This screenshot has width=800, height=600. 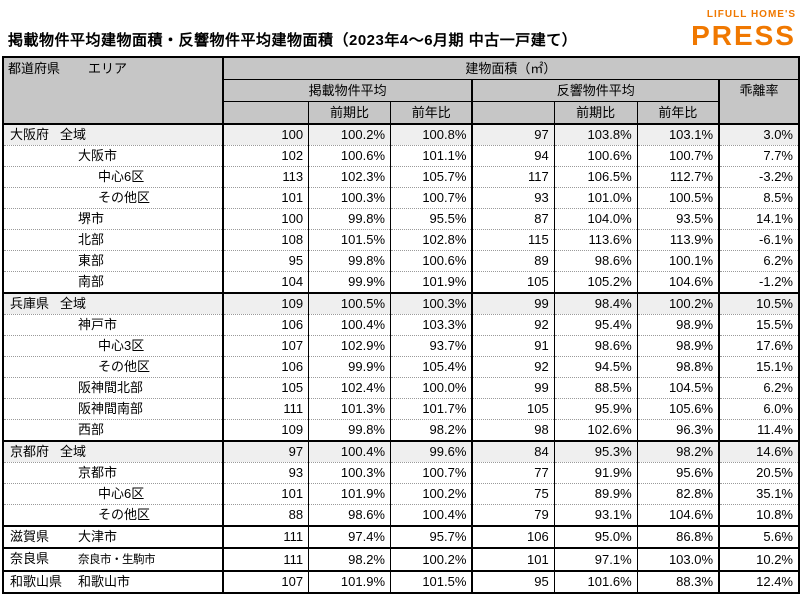 What do you see at coordinates (113, 430) in the screenshot?
I see `area-cell: 西部` at bounding box center [113, 430].